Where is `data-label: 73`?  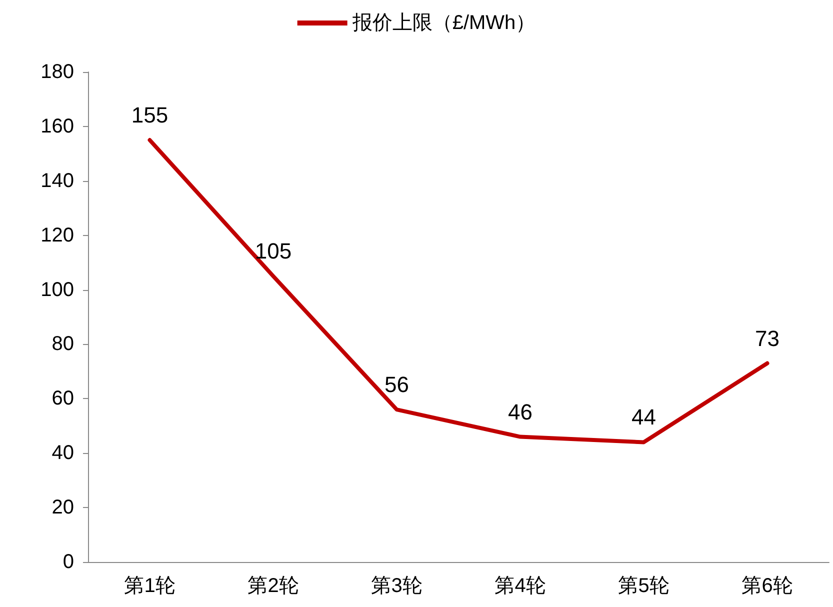 data-label: 73 is located at coordinates (767, 338).